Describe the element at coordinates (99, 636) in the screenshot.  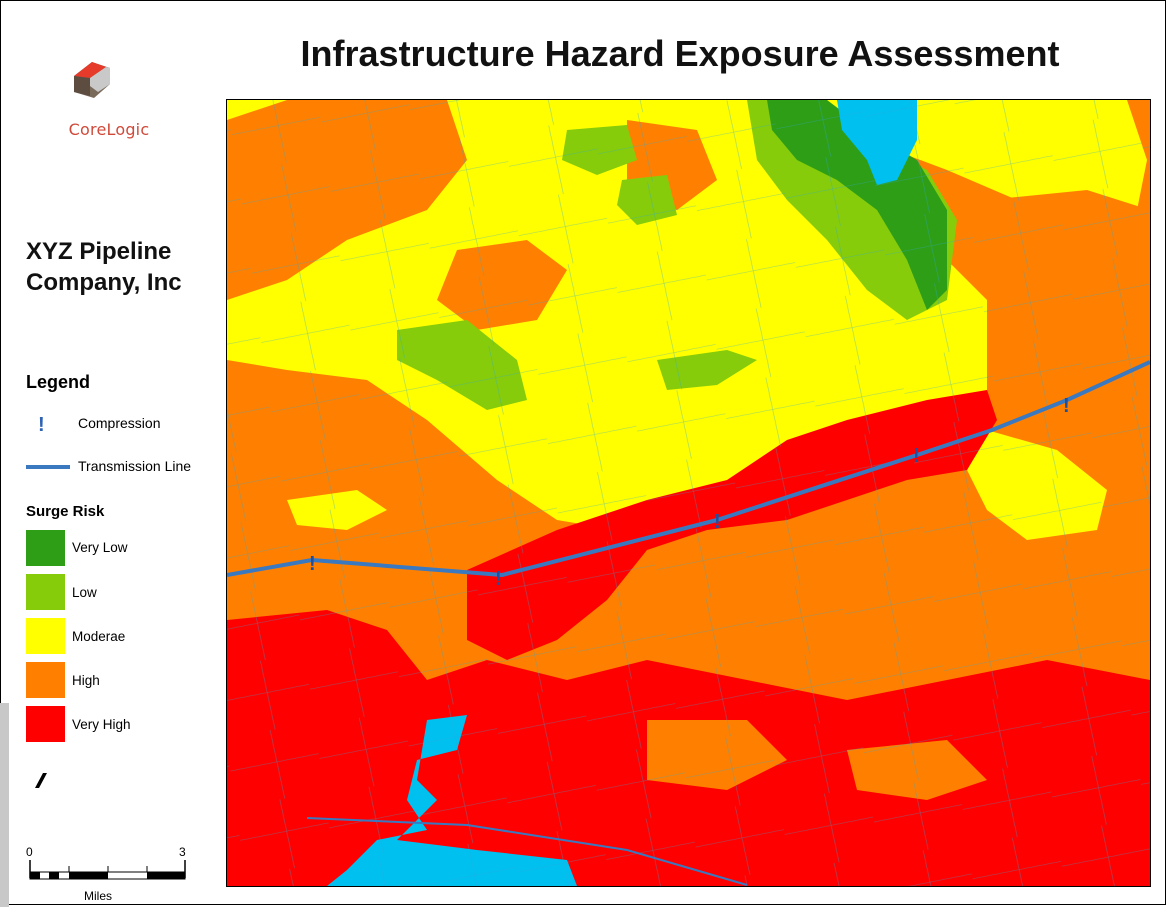
I see `label-moderate: Moderae` at that location.